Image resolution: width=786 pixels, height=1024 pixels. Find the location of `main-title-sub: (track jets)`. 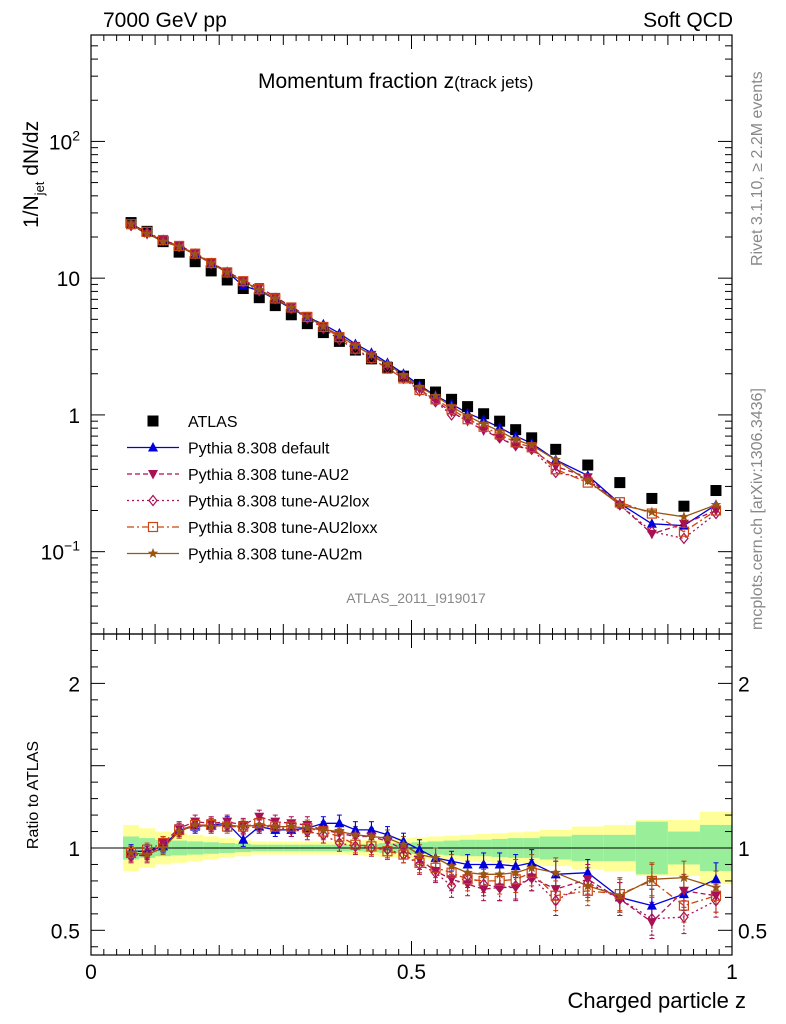

main-title-sub: (track jets) is located at coordinates (493, 82).